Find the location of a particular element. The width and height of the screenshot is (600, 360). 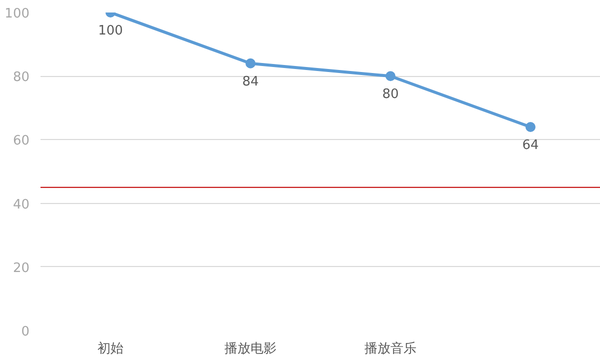

data-label: 100 is located at coordinates (110, 31).